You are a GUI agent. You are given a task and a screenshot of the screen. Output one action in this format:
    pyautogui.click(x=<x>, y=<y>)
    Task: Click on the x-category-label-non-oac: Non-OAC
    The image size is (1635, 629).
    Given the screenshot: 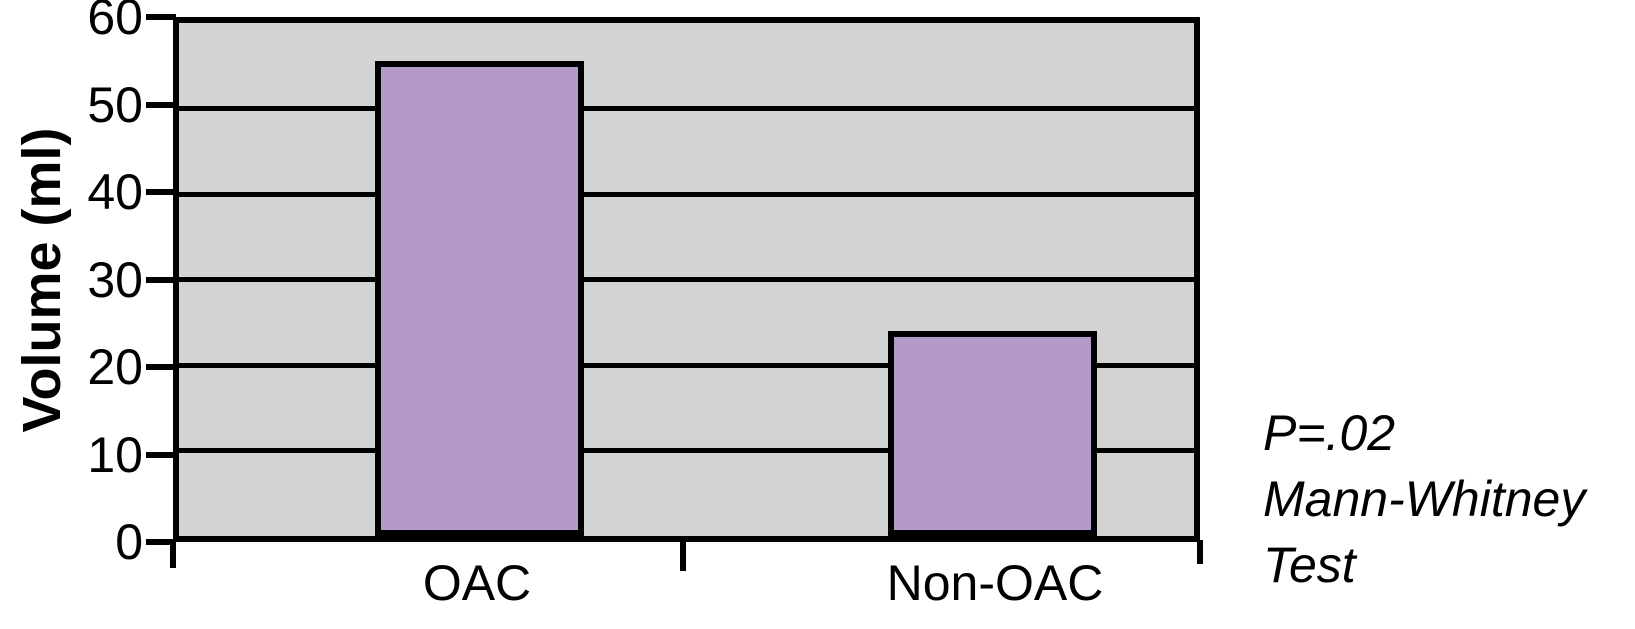 What is the action you would take?
    pyautogui.click(x=995, y=583)
    